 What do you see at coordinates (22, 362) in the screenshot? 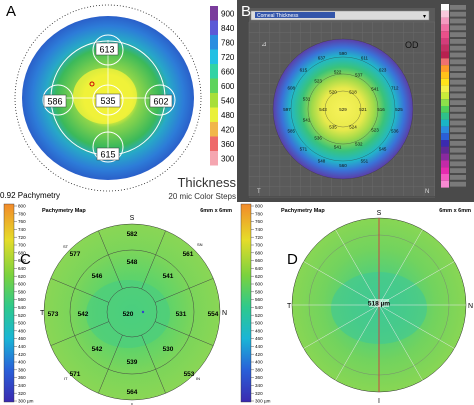
I see `scale-tick-label: 400` at bounding box center [22, 362].